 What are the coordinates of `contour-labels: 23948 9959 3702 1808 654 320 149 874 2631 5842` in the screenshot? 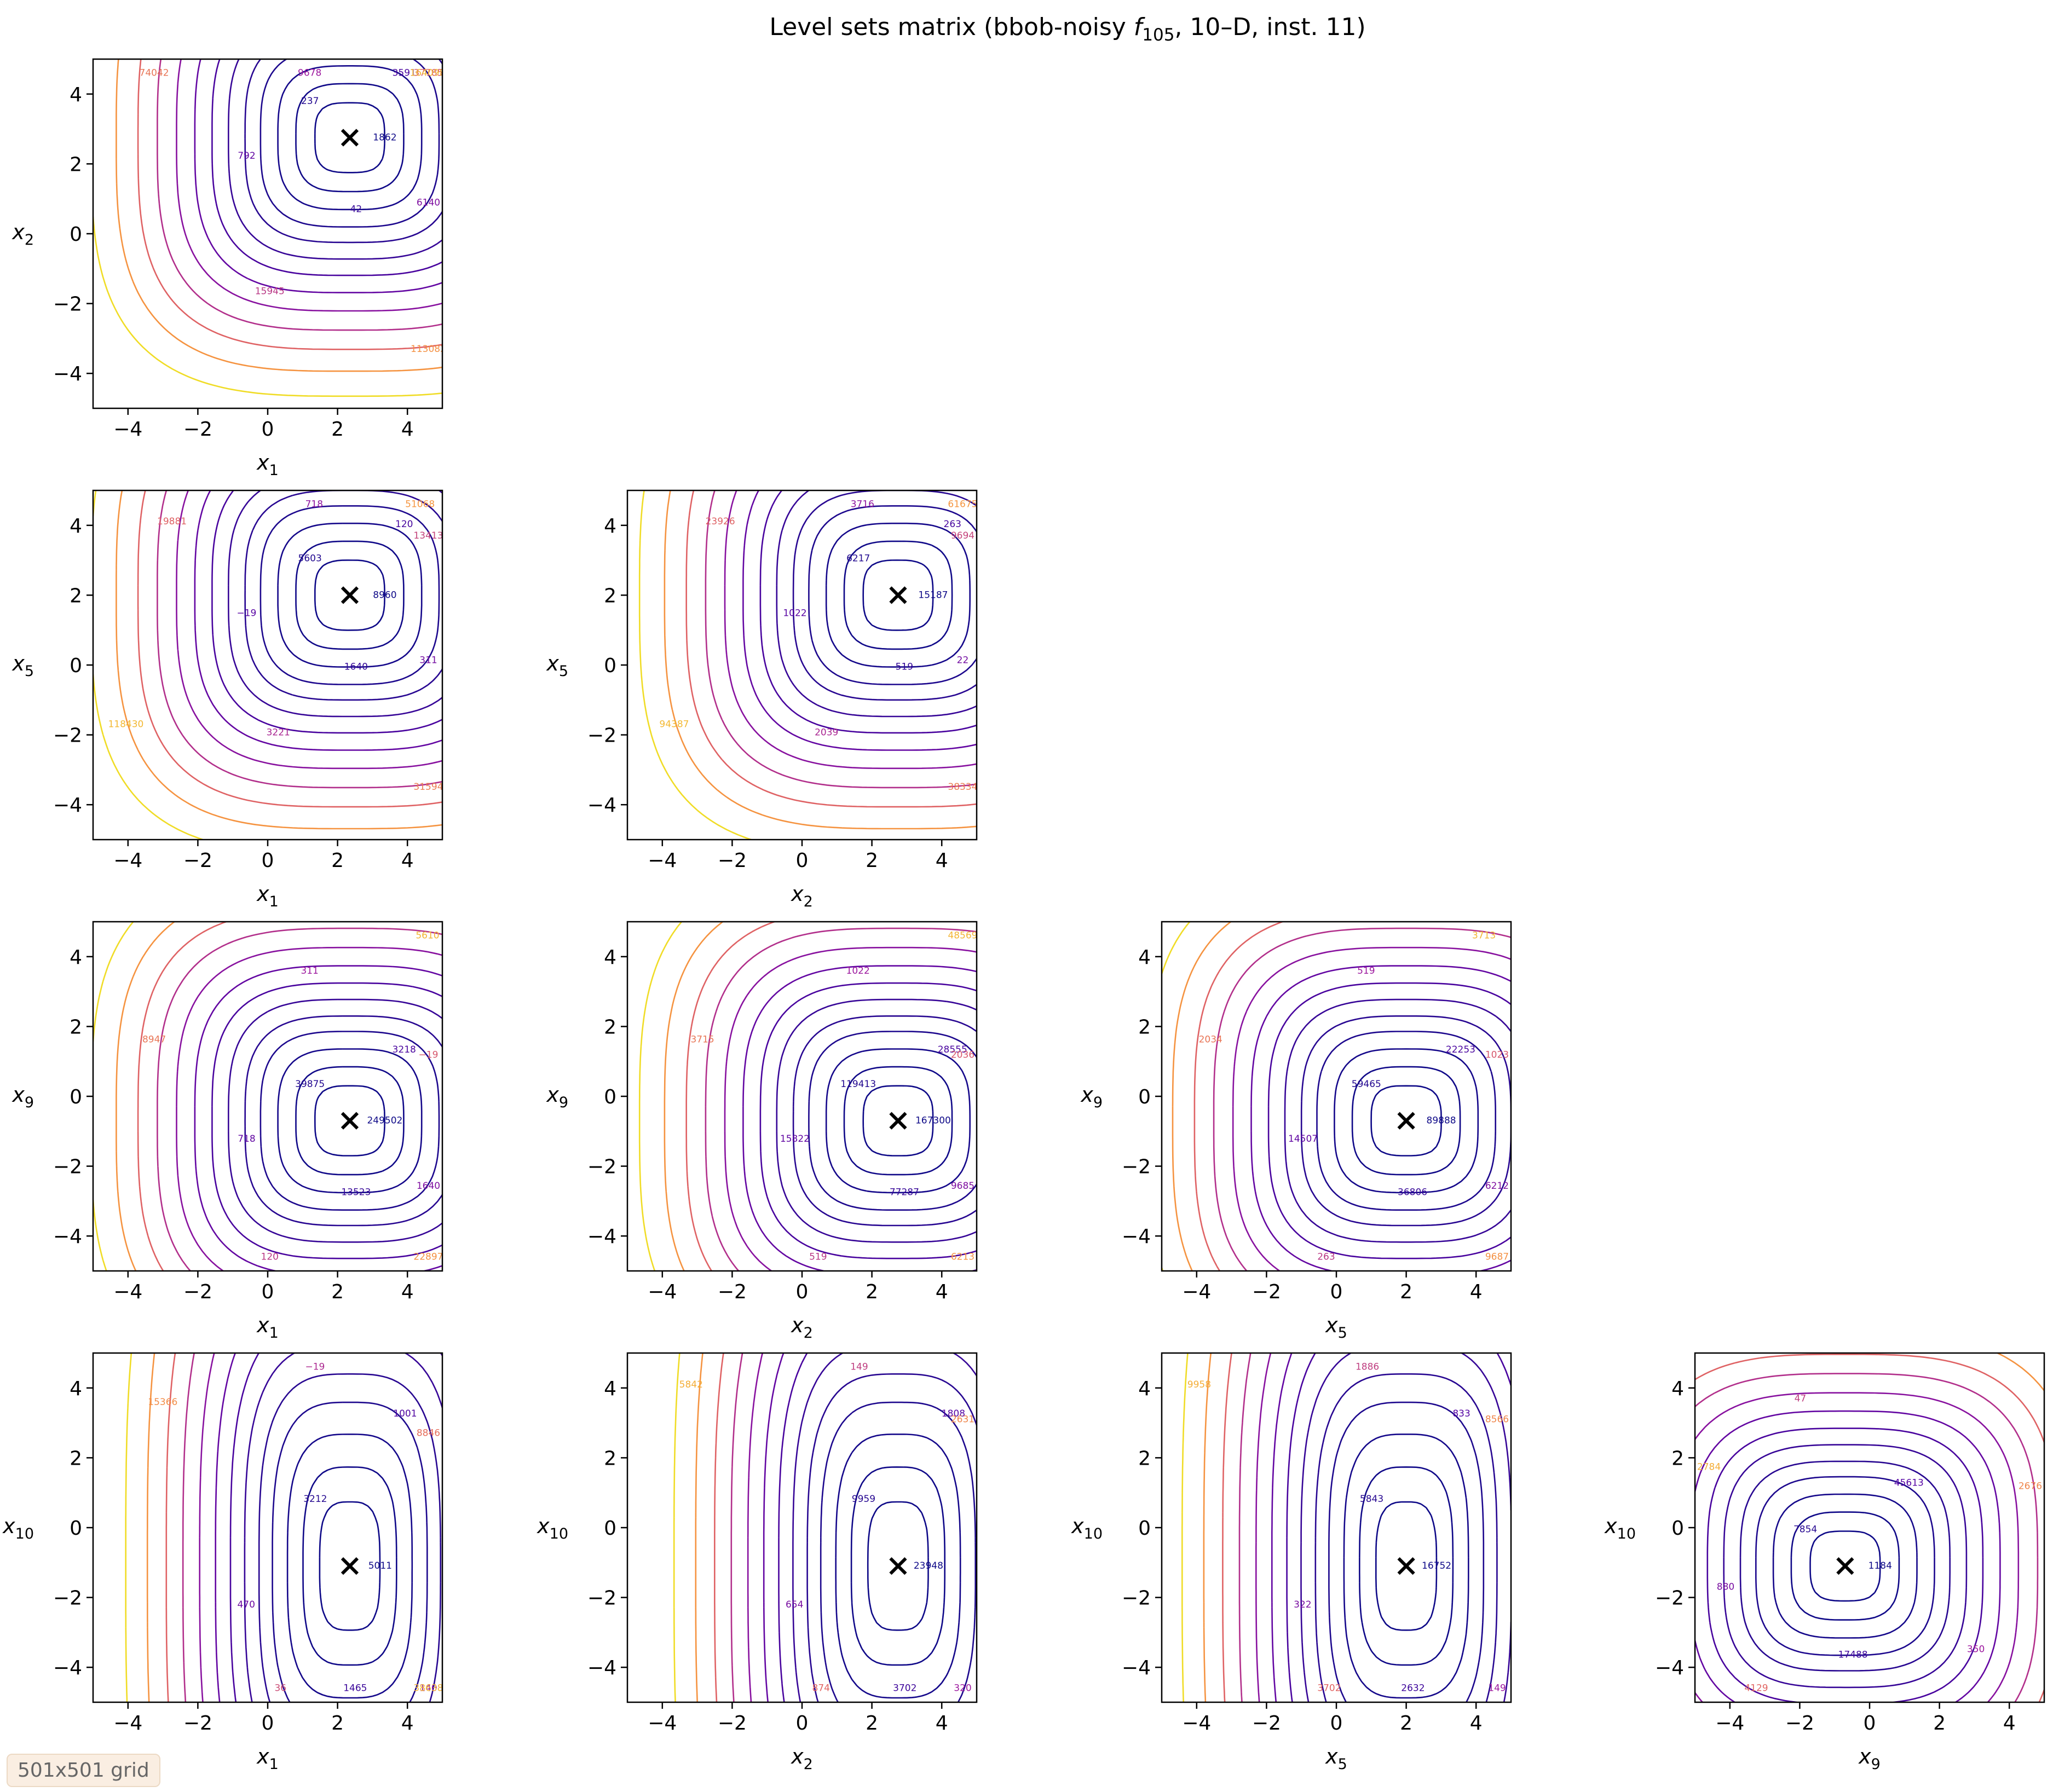 It's located at (826, 1528).